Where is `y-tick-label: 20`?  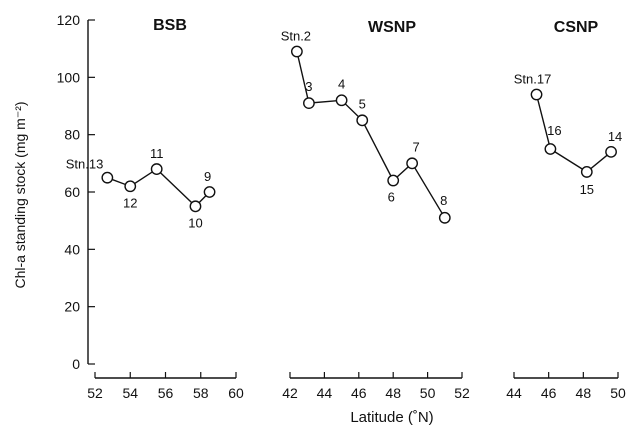 y-tick-label: 20 is located at coordinates (72, 307).